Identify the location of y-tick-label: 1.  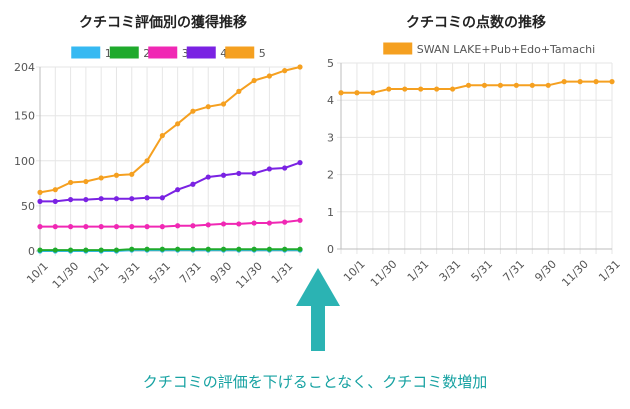
(330, 212).